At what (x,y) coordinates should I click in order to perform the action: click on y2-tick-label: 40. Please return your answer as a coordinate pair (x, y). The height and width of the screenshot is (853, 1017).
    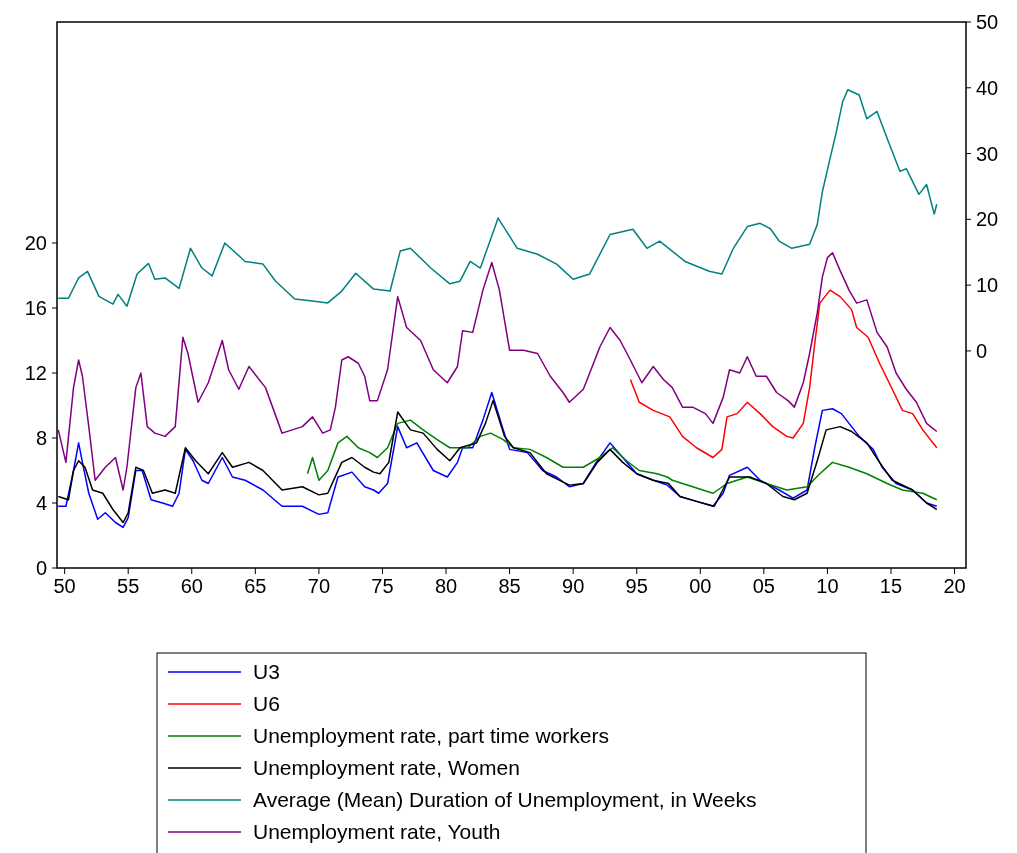
    Looking at the image, I should click on (987, 87).